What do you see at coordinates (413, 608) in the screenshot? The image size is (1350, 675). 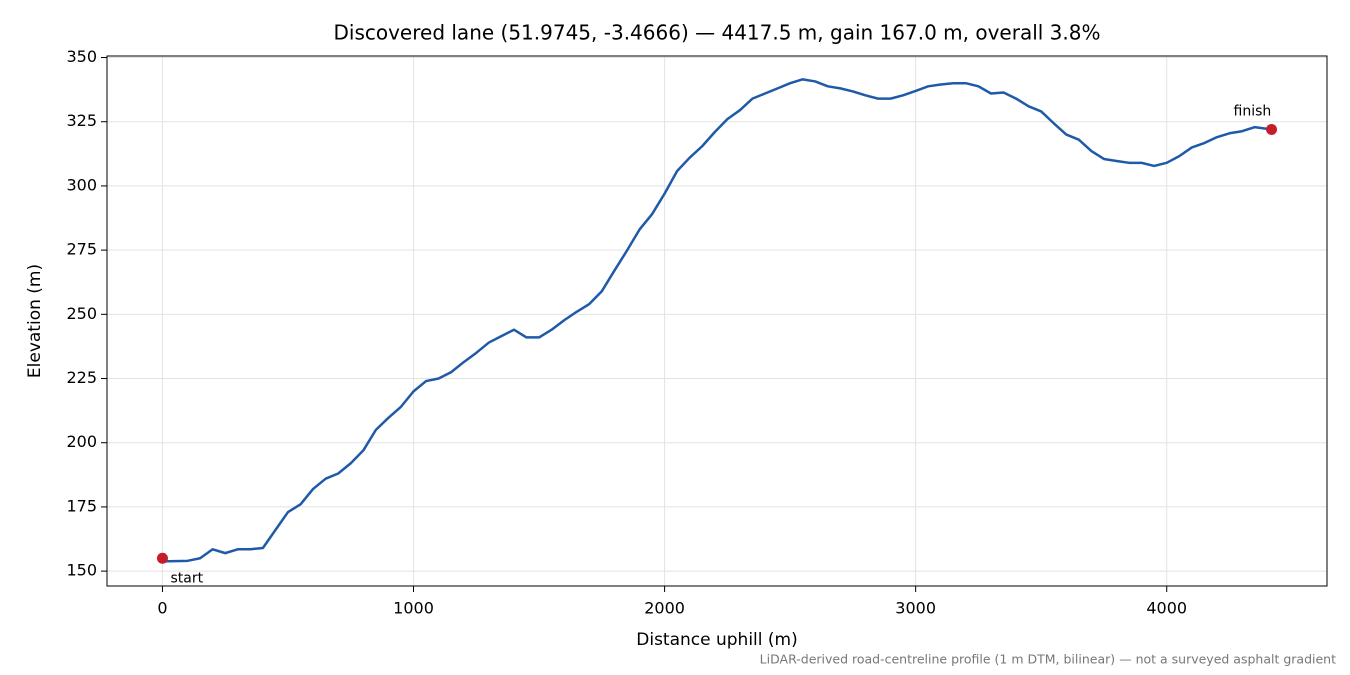 I see `x-tick-label: 1000` at bounding box center [413, 608].